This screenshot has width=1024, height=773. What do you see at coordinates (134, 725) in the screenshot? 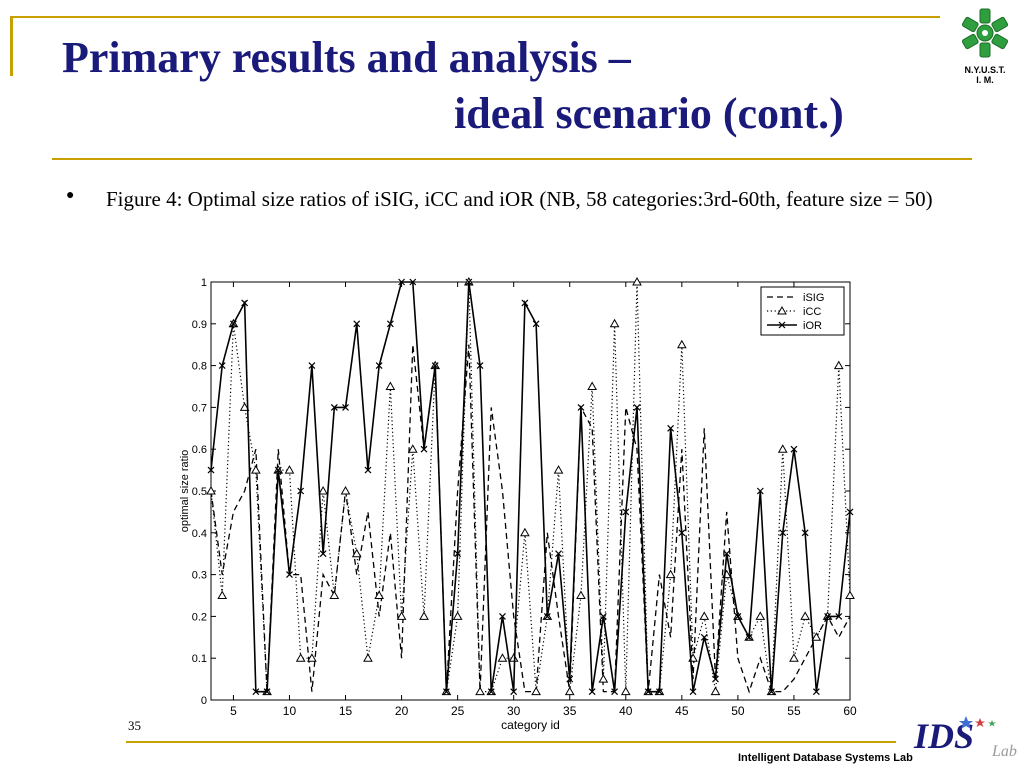
I see `page-number: 35` at bounding box center [134, 725].